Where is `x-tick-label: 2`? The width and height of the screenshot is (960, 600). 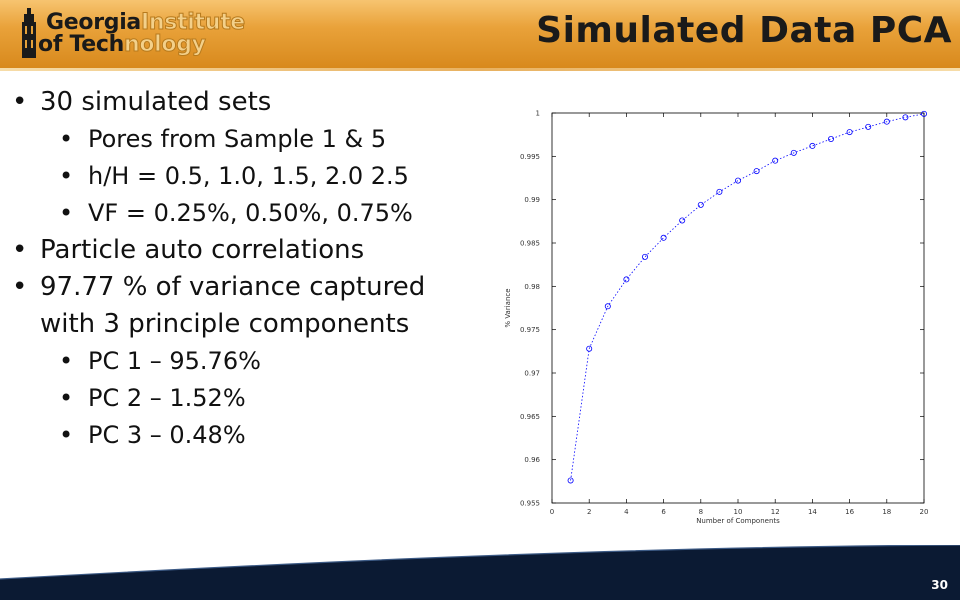 x-tick-label: 2 is located at coordinates (589, 512).